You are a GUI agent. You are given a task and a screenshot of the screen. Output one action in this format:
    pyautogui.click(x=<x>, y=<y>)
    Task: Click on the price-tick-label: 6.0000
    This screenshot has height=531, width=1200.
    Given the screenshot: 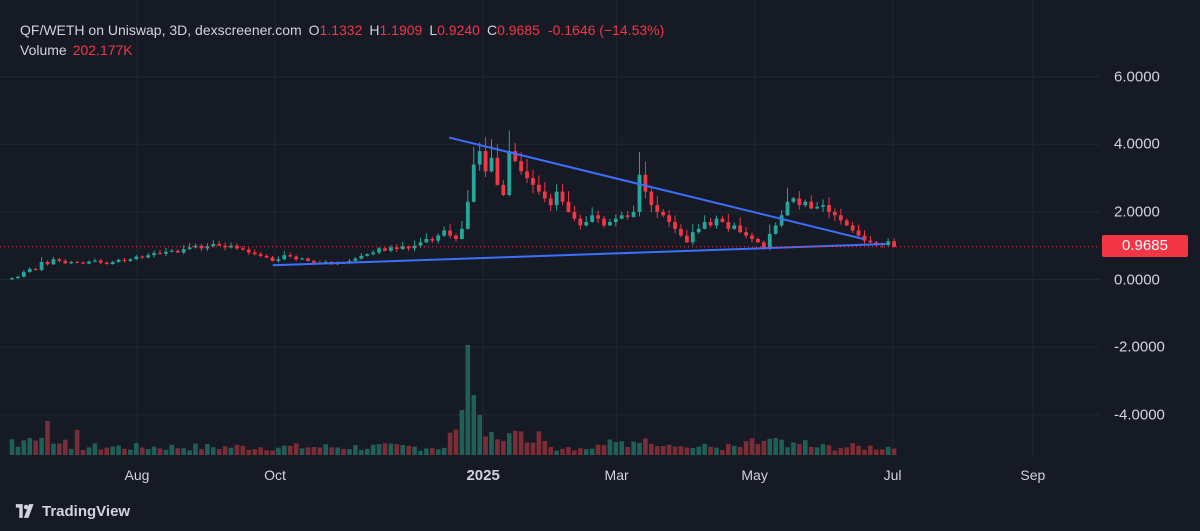 What is the action you would take?
    pyautogui.click(x=1137, y=77)
    